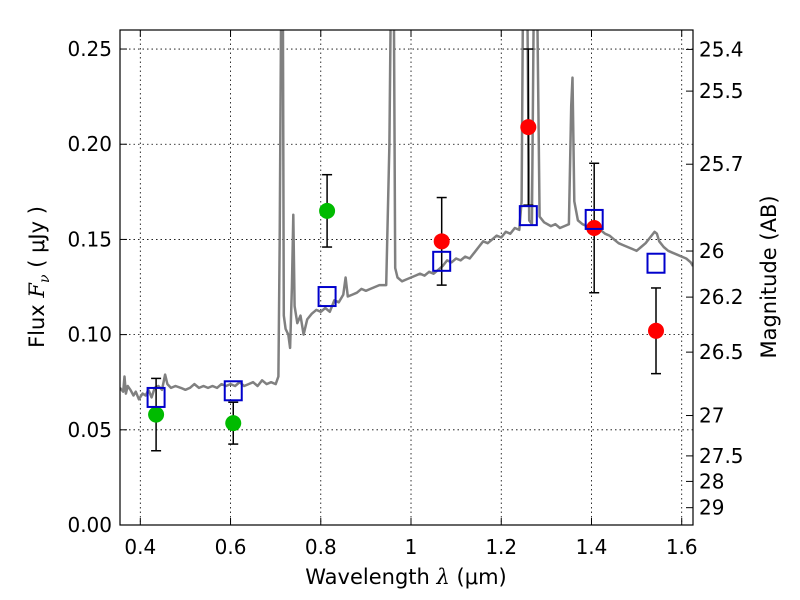  I want to click on x-tick-label: 1.2, so click(501, 547).